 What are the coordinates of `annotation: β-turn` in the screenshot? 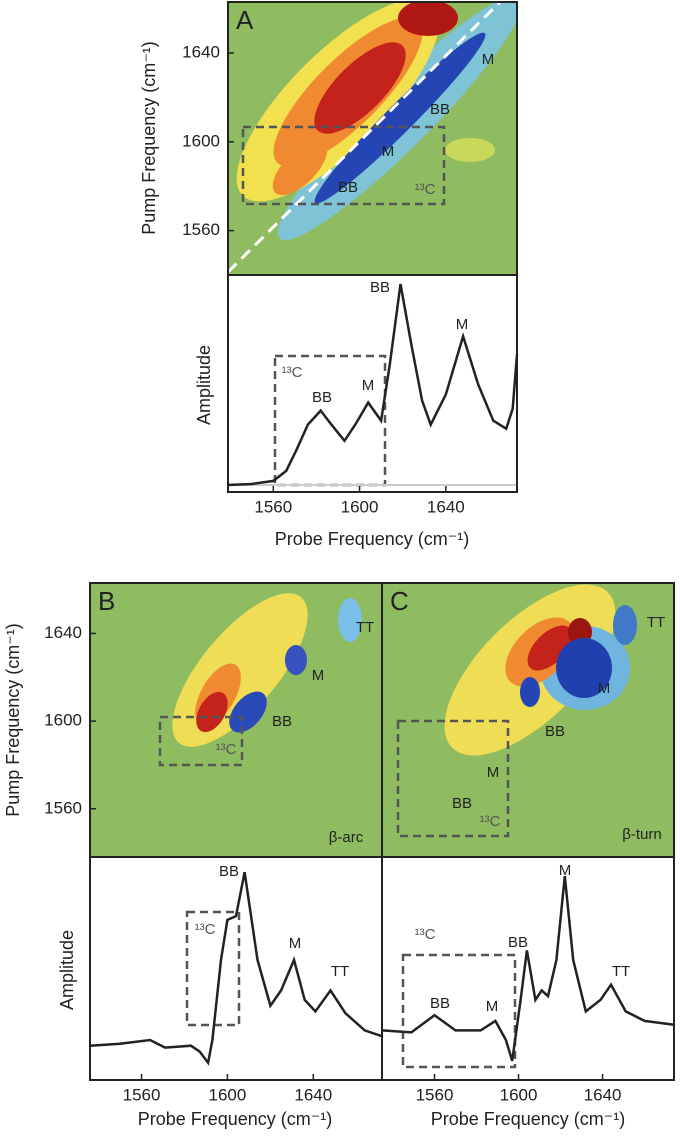 It's located at (641, 834).